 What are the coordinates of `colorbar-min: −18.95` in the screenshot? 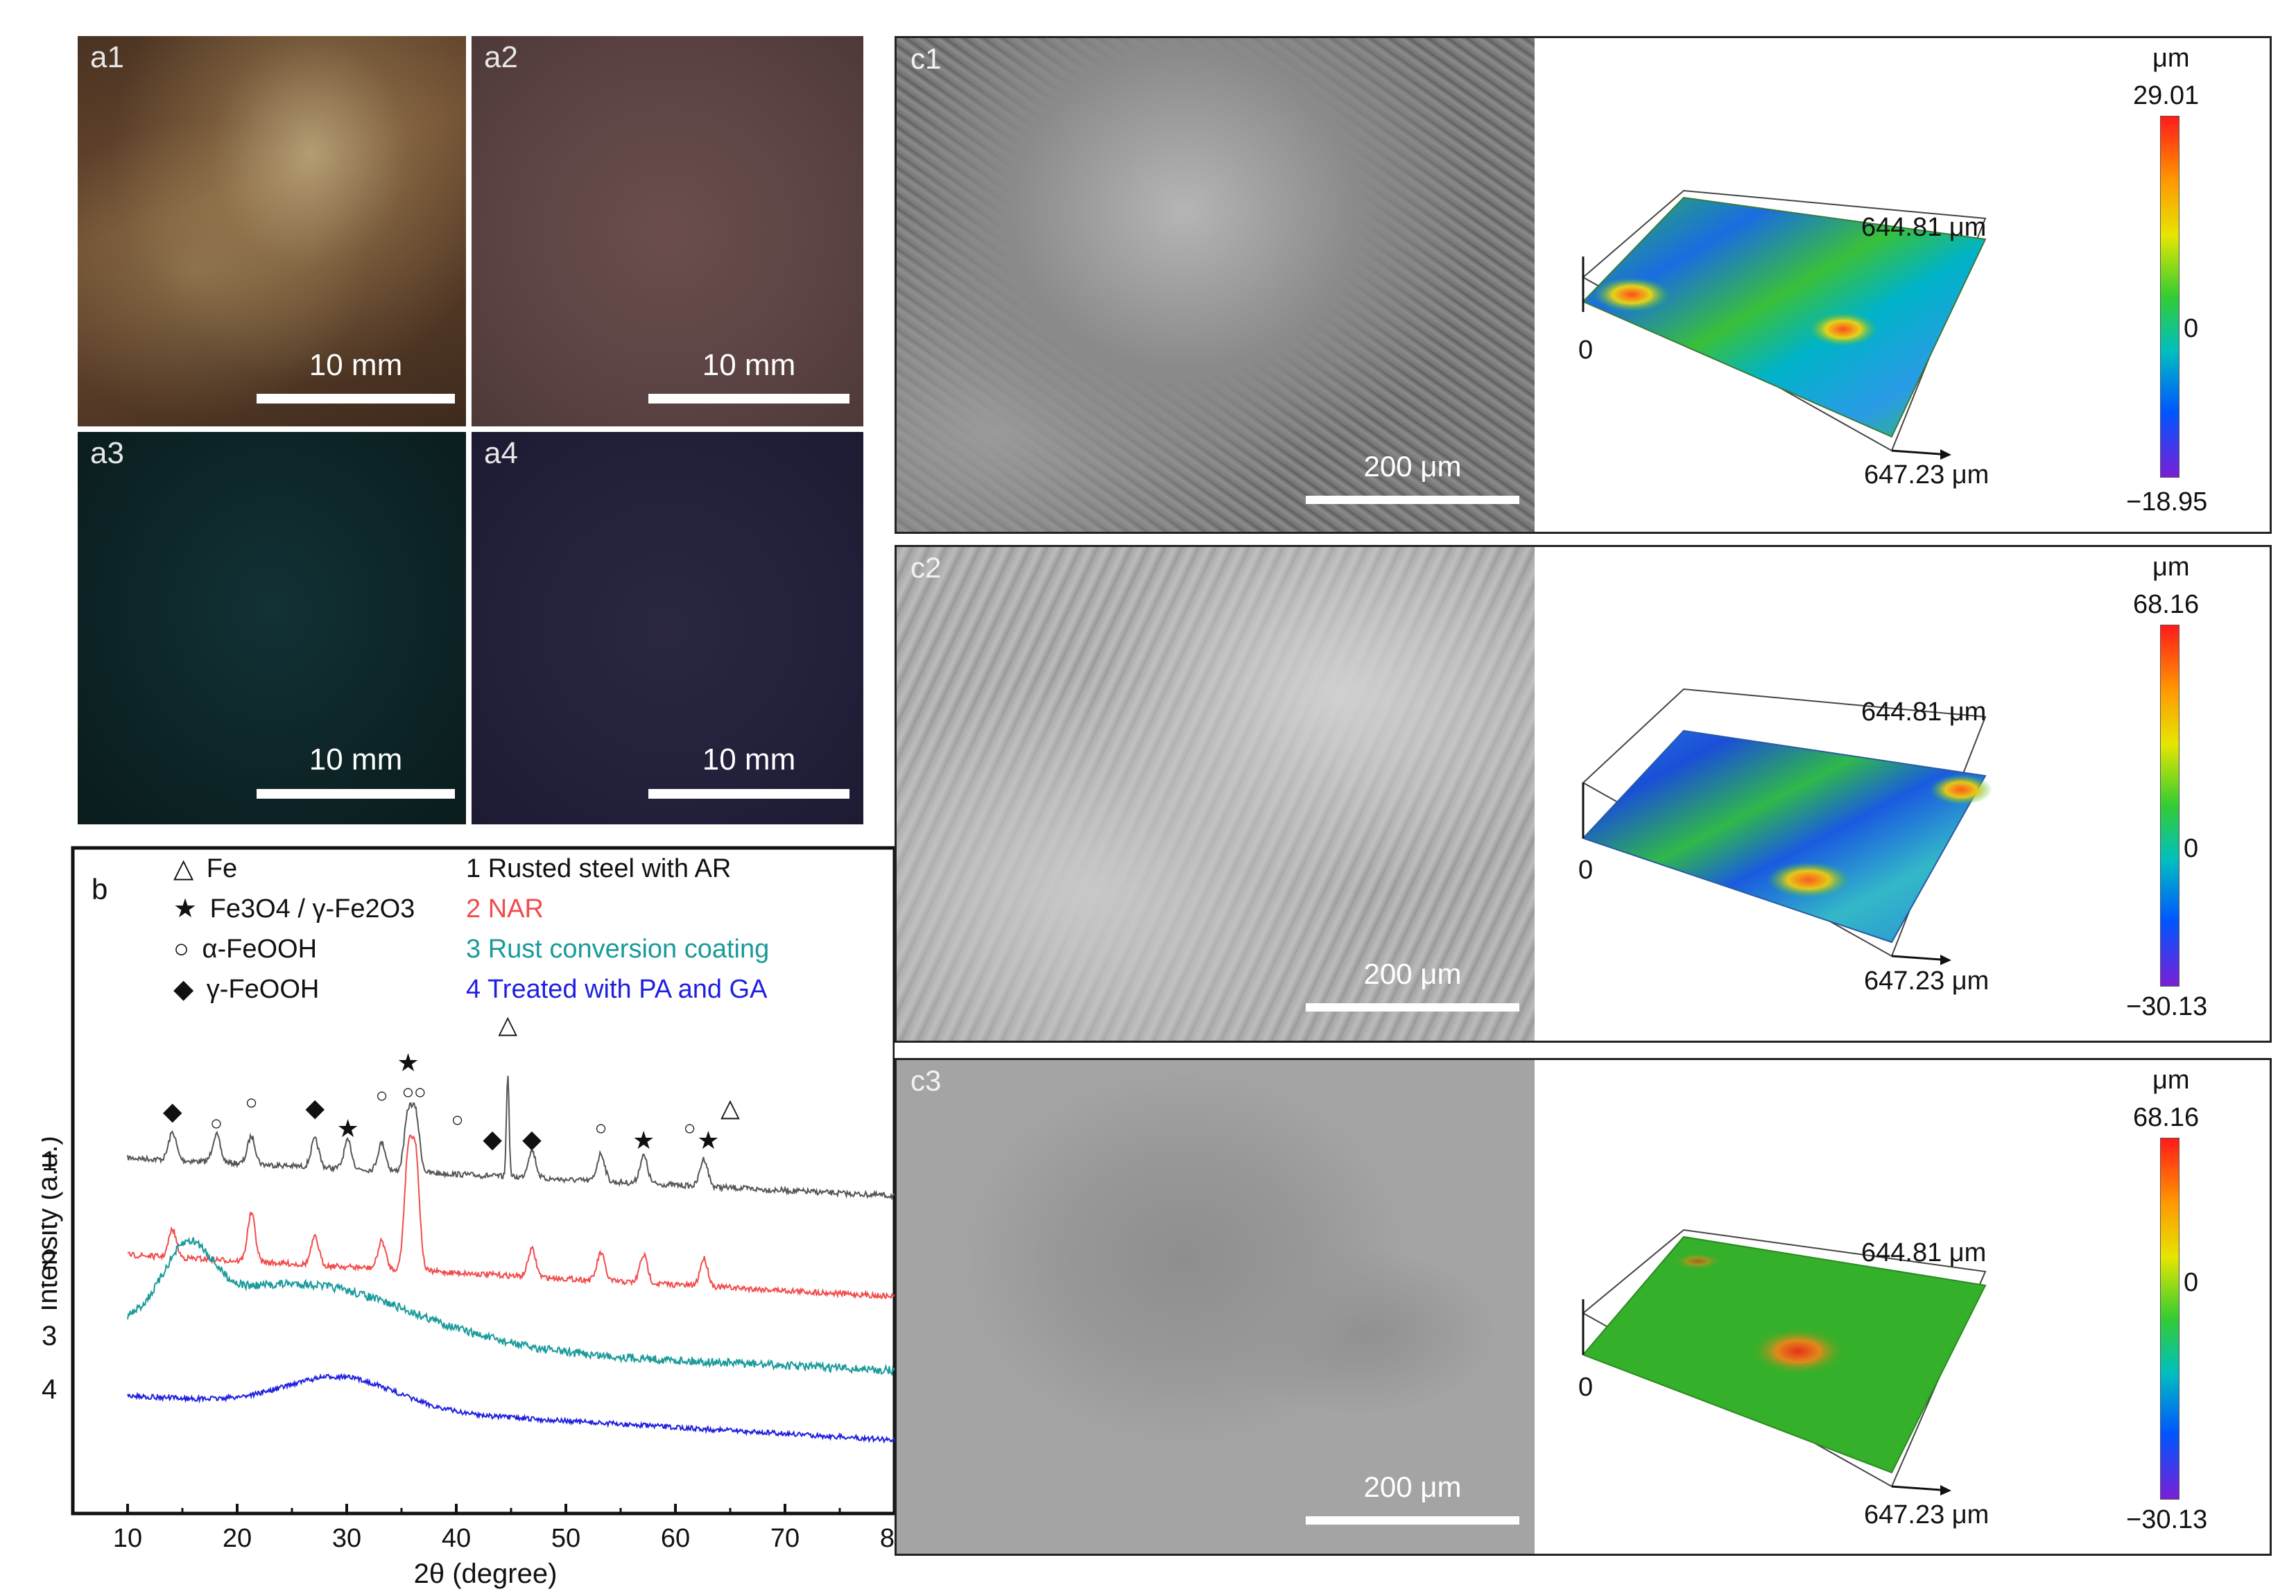 It's located at (2167, 502).